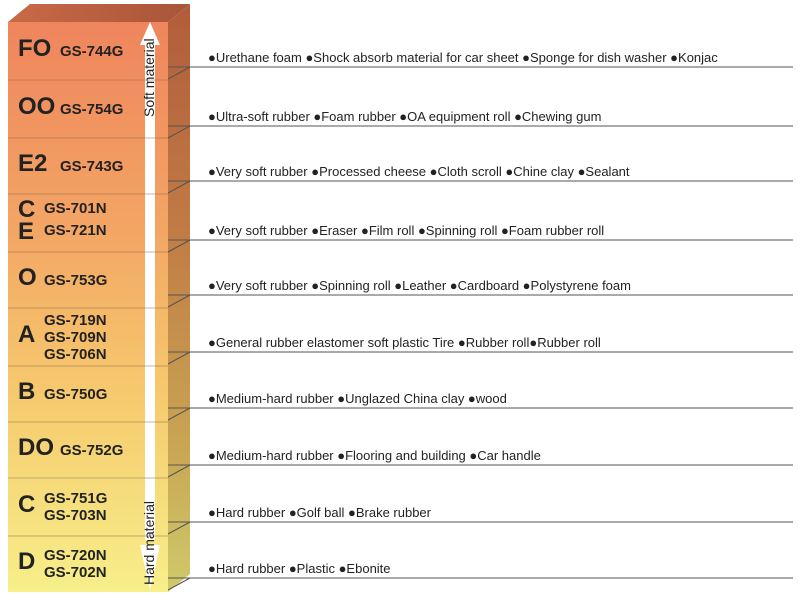  What do you see at coordinates (33, 163) in the screenshot?
I see `grade-letter: E2` at bounding box center [33, 163].